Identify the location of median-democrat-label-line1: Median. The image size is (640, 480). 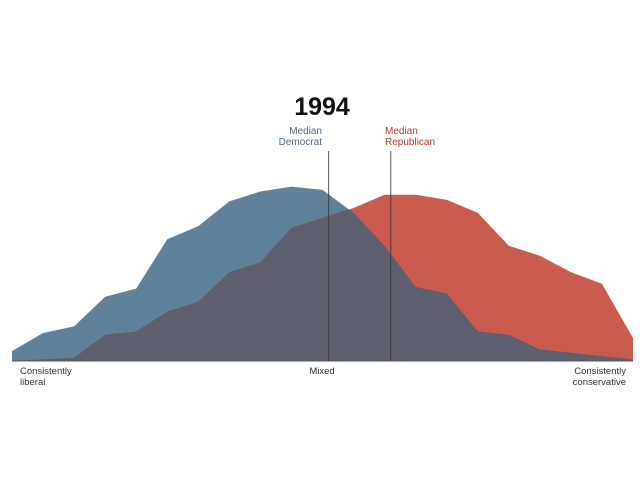
(305, 131).